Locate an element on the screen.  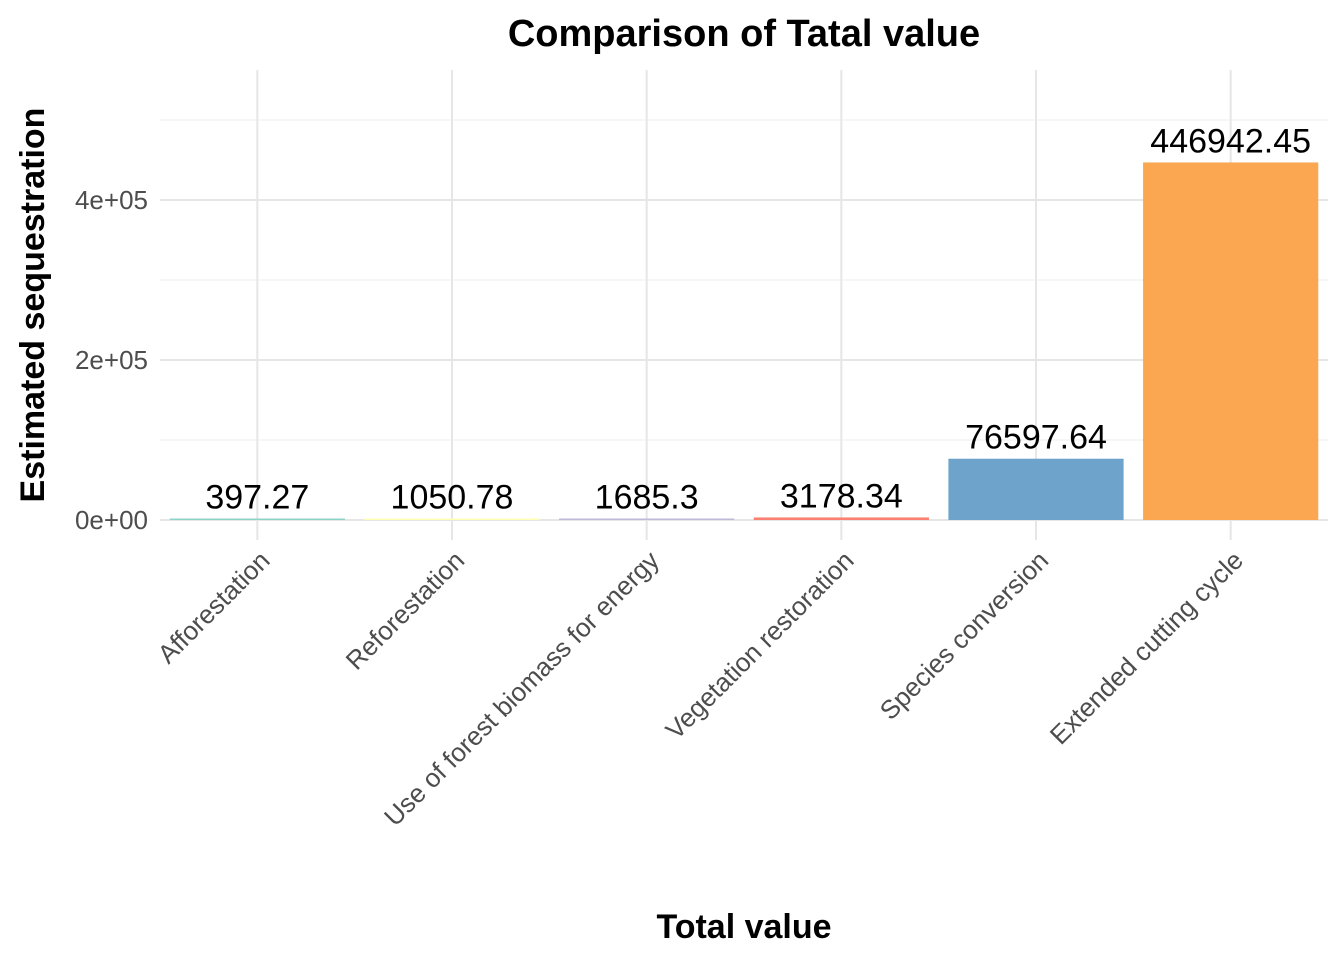
y-tick-label: 0e+00 is located at coordinates (111, 520).